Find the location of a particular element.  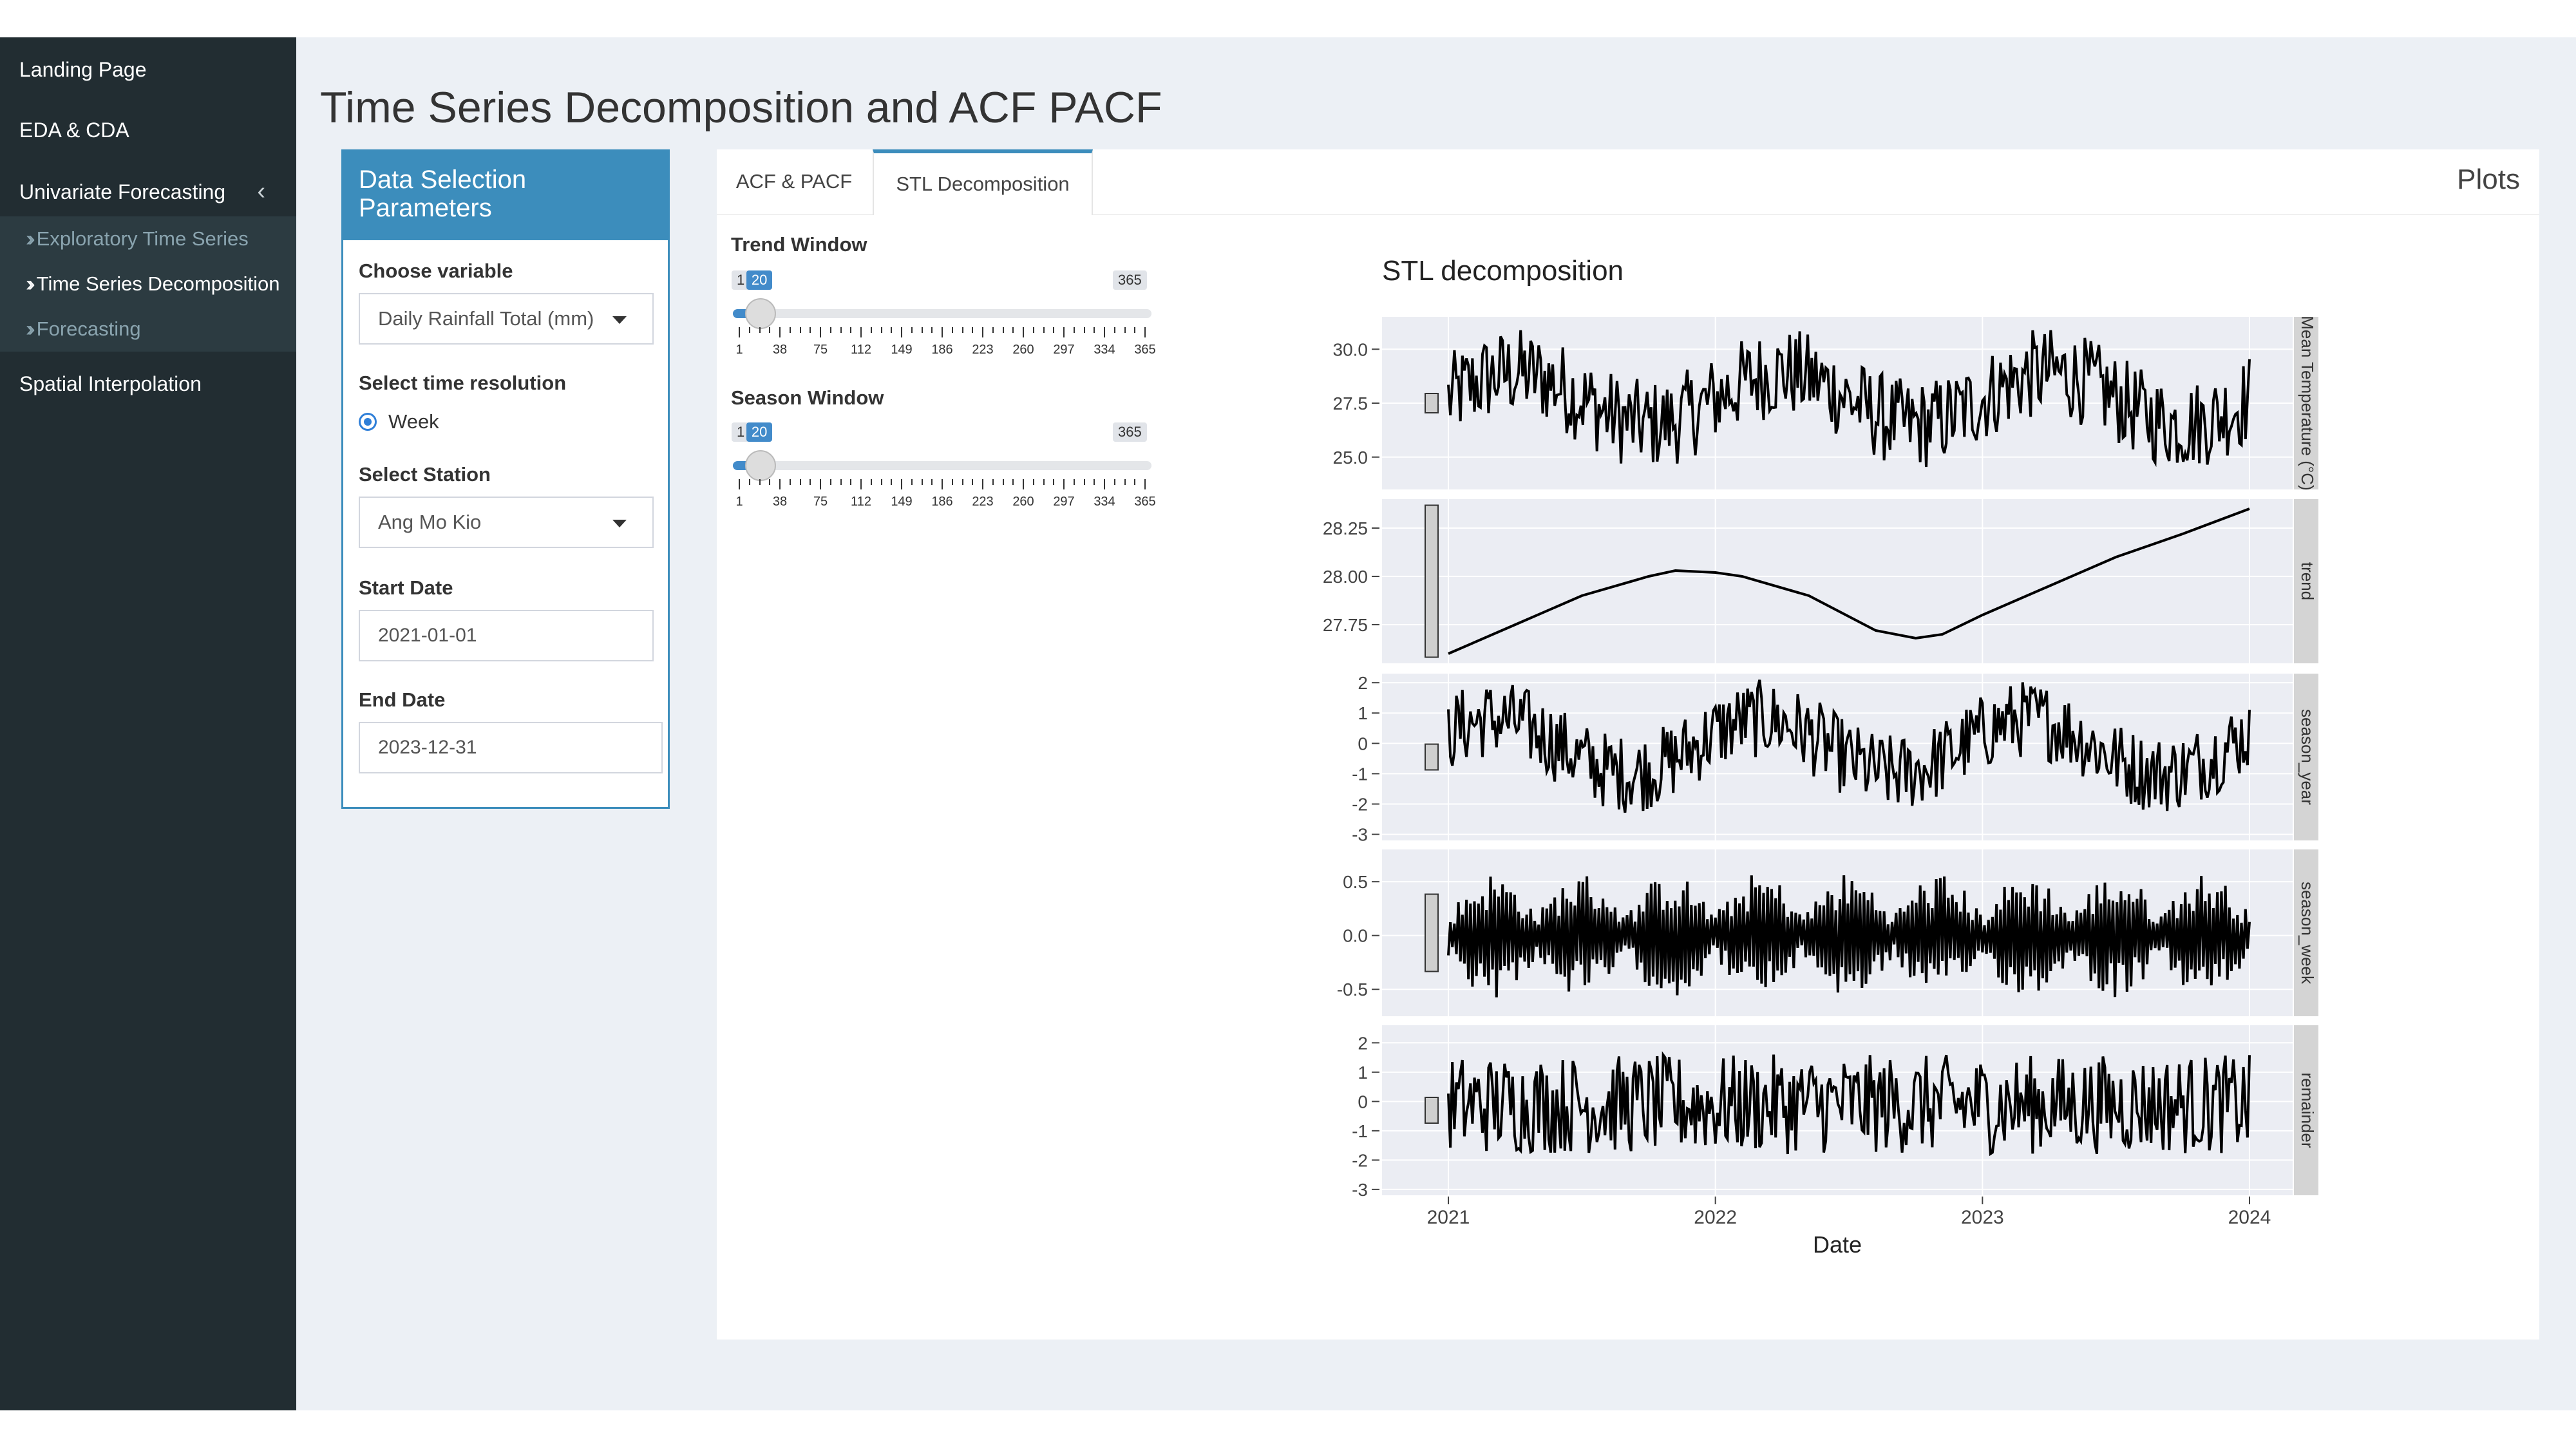

y-tick-label: 0.0 is located at coordinates (1355, 936).